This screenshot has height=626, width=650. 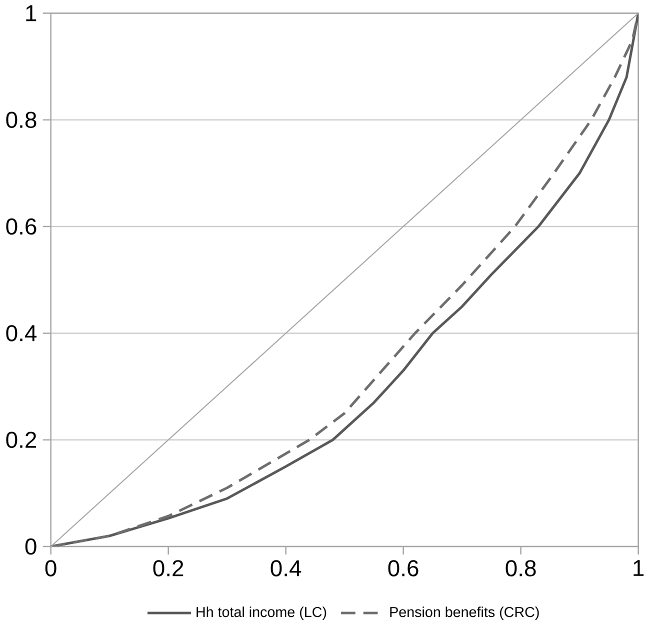 What do you see at coordinates (21, 440) in the screenshot?
I see `y-tick-label: 0.2` at bounding box center [21, 440].